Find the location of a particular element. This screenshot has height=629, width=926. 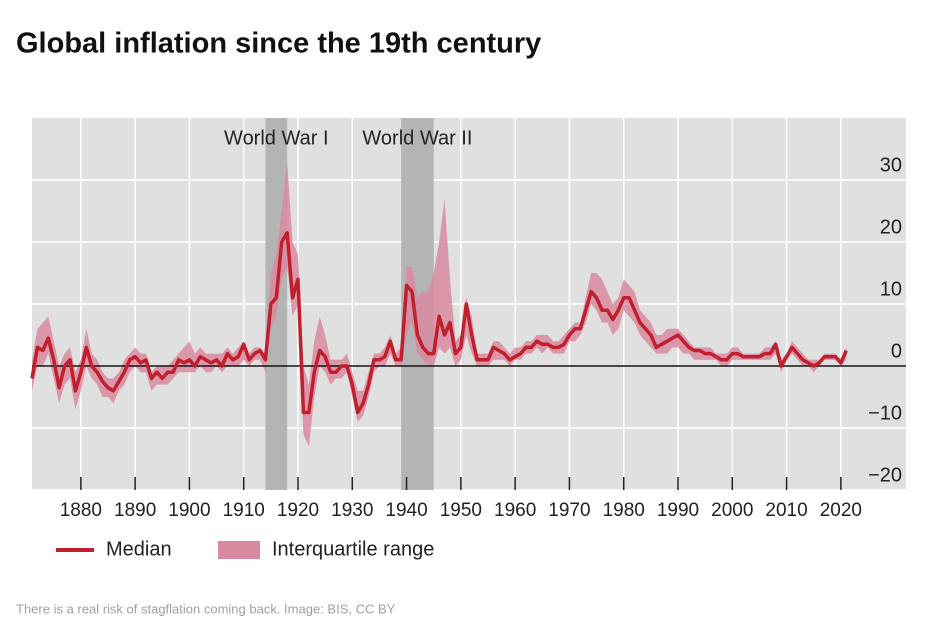

x-tick-label: 1950 is located at coordinates (461, 510).